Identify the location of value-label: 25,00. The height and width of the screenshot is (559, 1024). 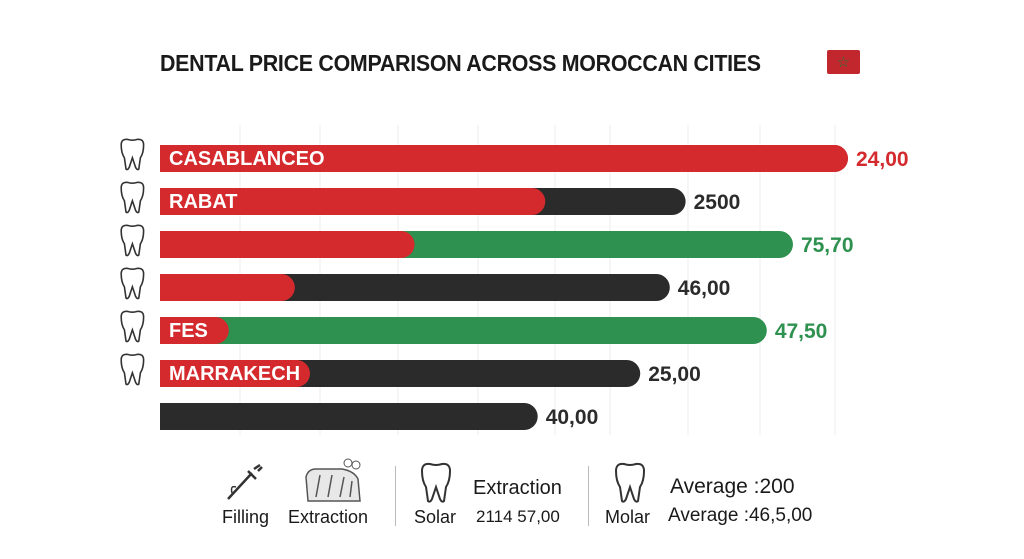
(674, 374).